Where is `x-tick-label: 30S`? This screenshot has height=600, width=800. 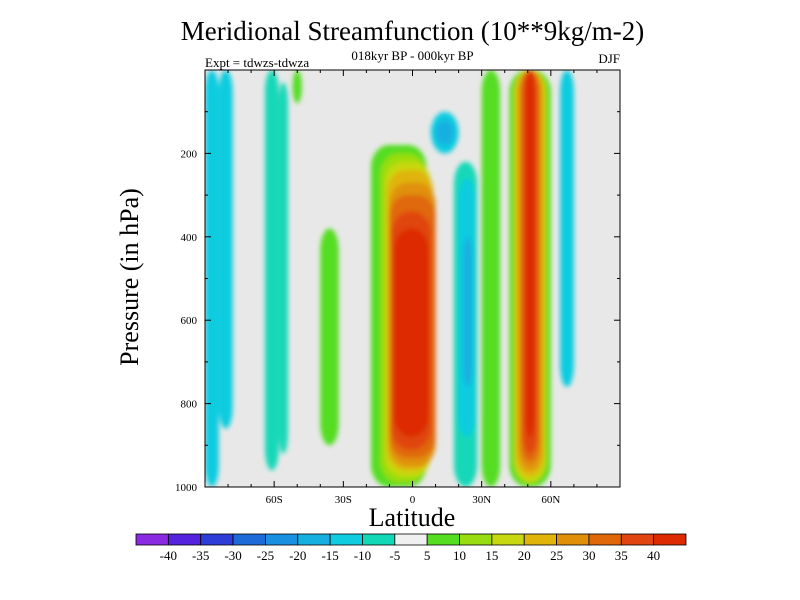
x-tick-label: 30S is located at coordinates (343, 500).